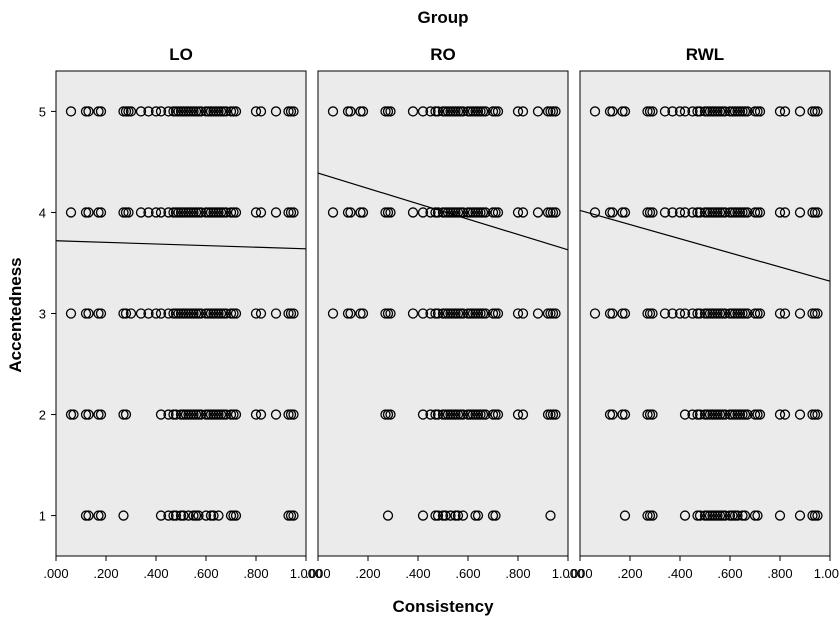 The width and height of the screenshot is (839, 623). Describe the element at coordinates (205, 573) in the screenshot. I see `x-tick-label: .600` at that location.